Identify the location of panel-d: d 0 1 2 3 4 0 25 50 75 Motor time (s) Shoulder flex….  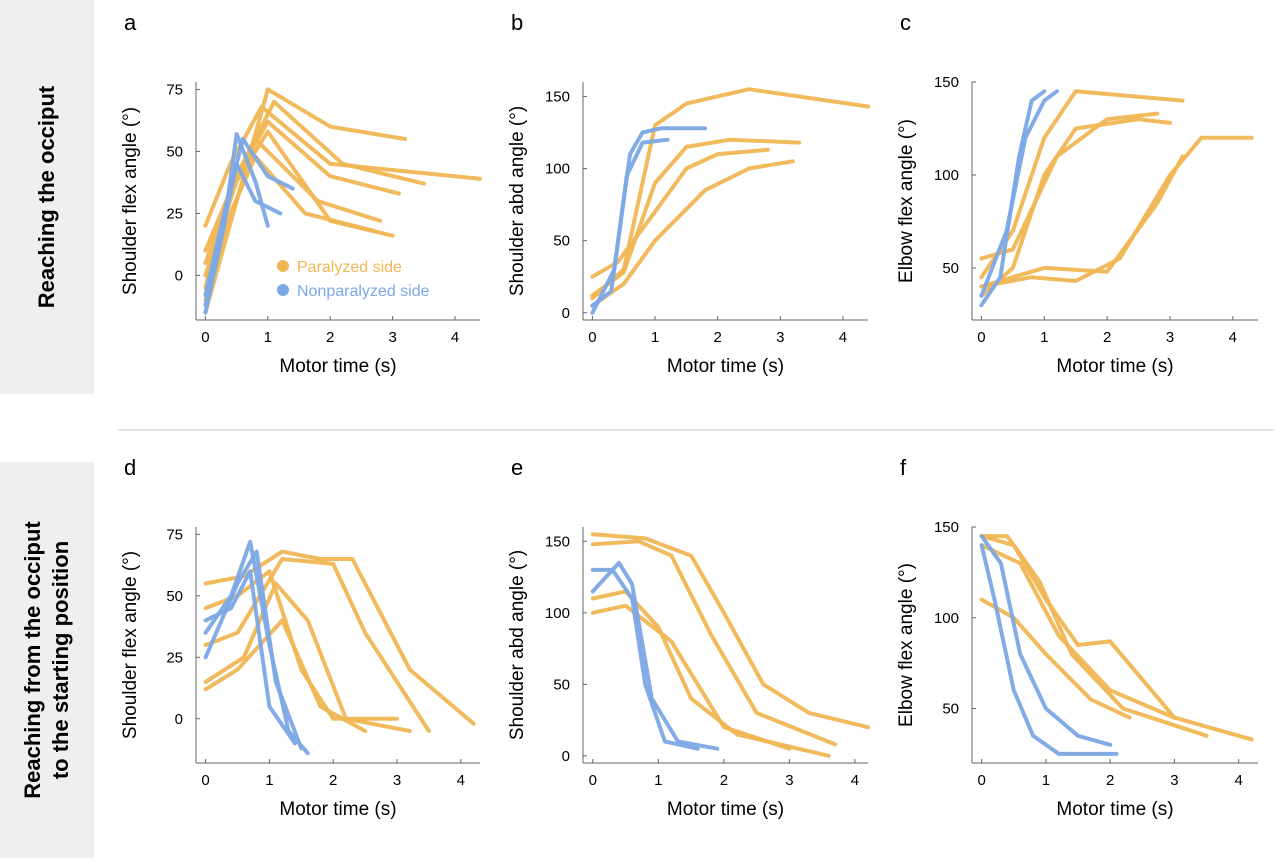
(300, 637).